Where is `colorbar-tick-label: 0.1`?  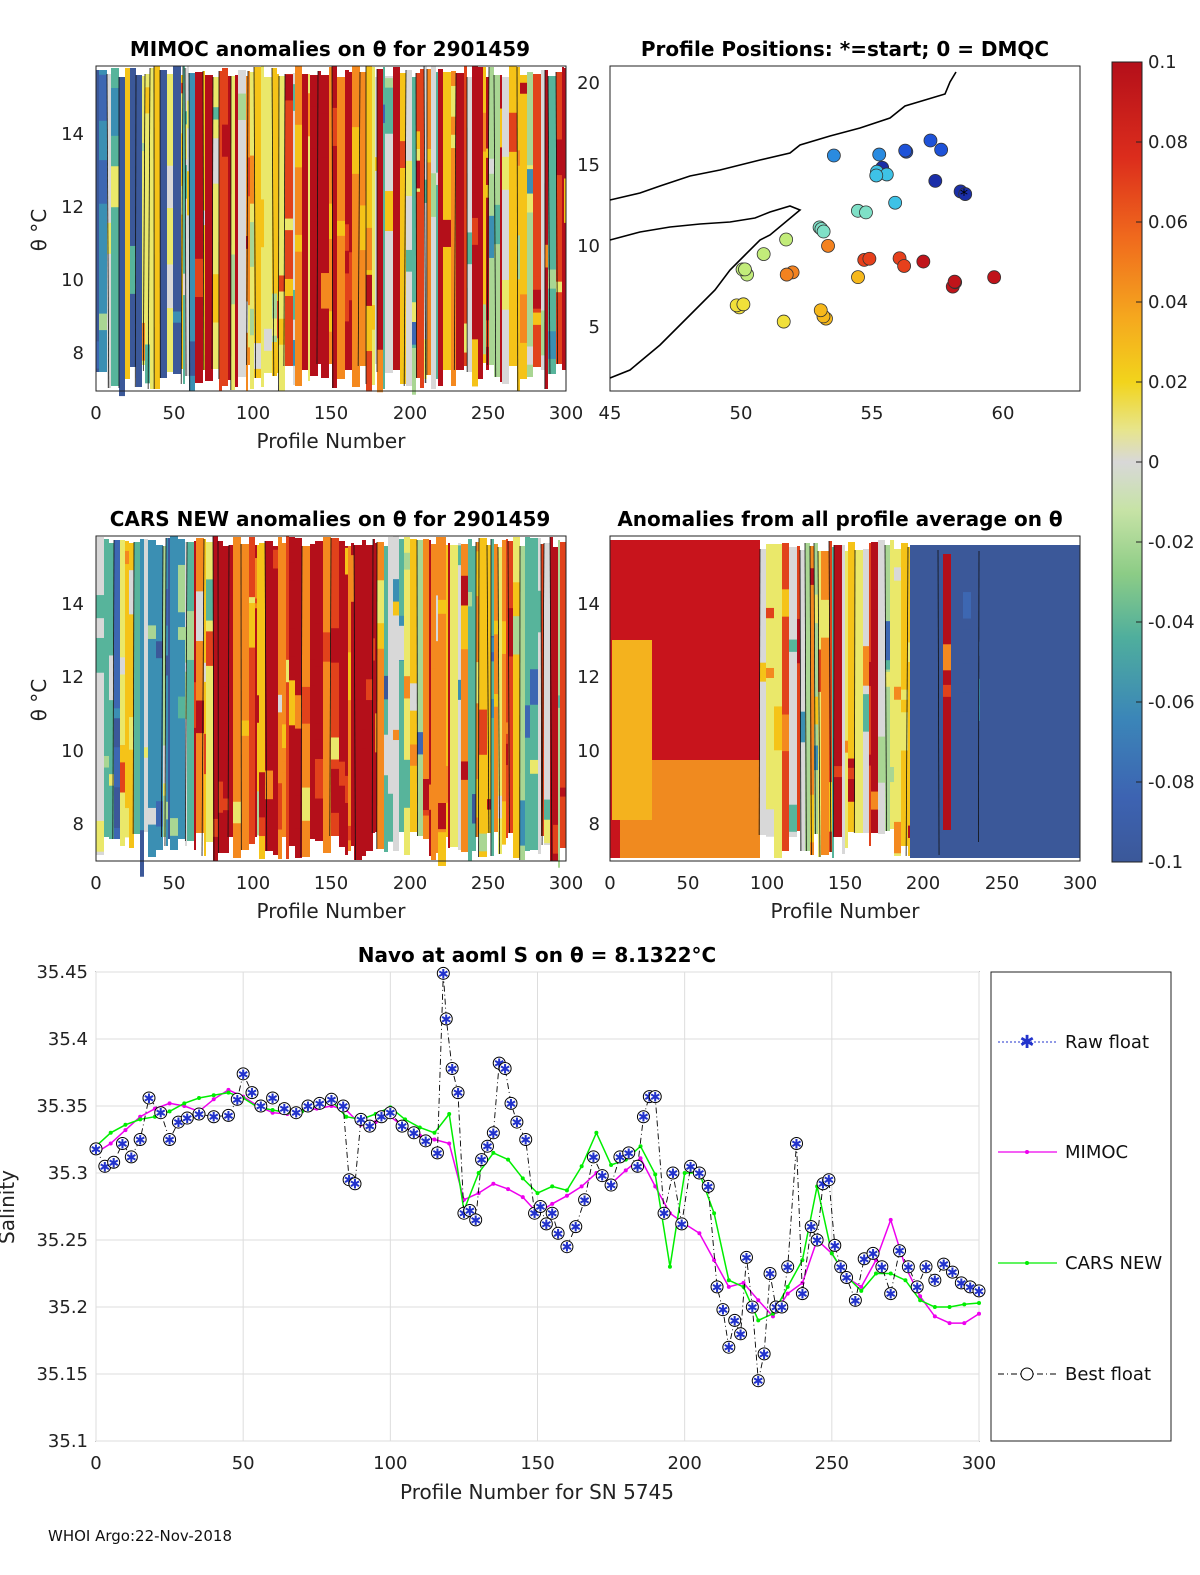 colorbar-tick-label: 0.1 is located at coordinates (1162, 62).